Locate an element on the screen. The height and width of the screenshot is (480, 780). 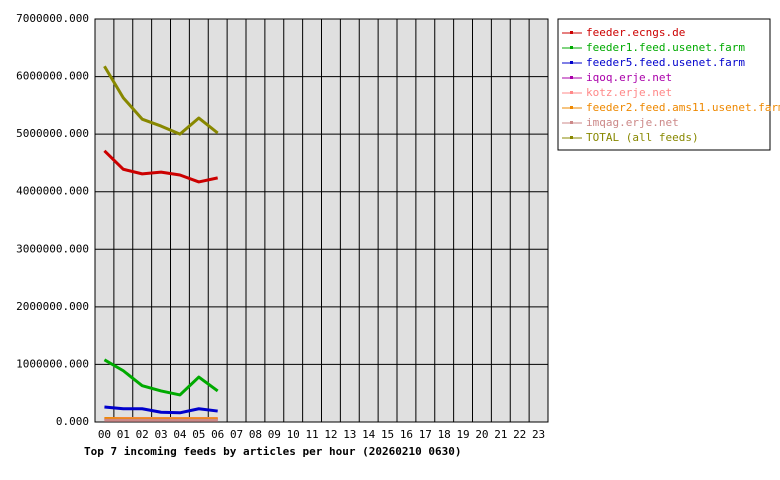
x-tick-label: 10 is located at coordinates (293, 434).